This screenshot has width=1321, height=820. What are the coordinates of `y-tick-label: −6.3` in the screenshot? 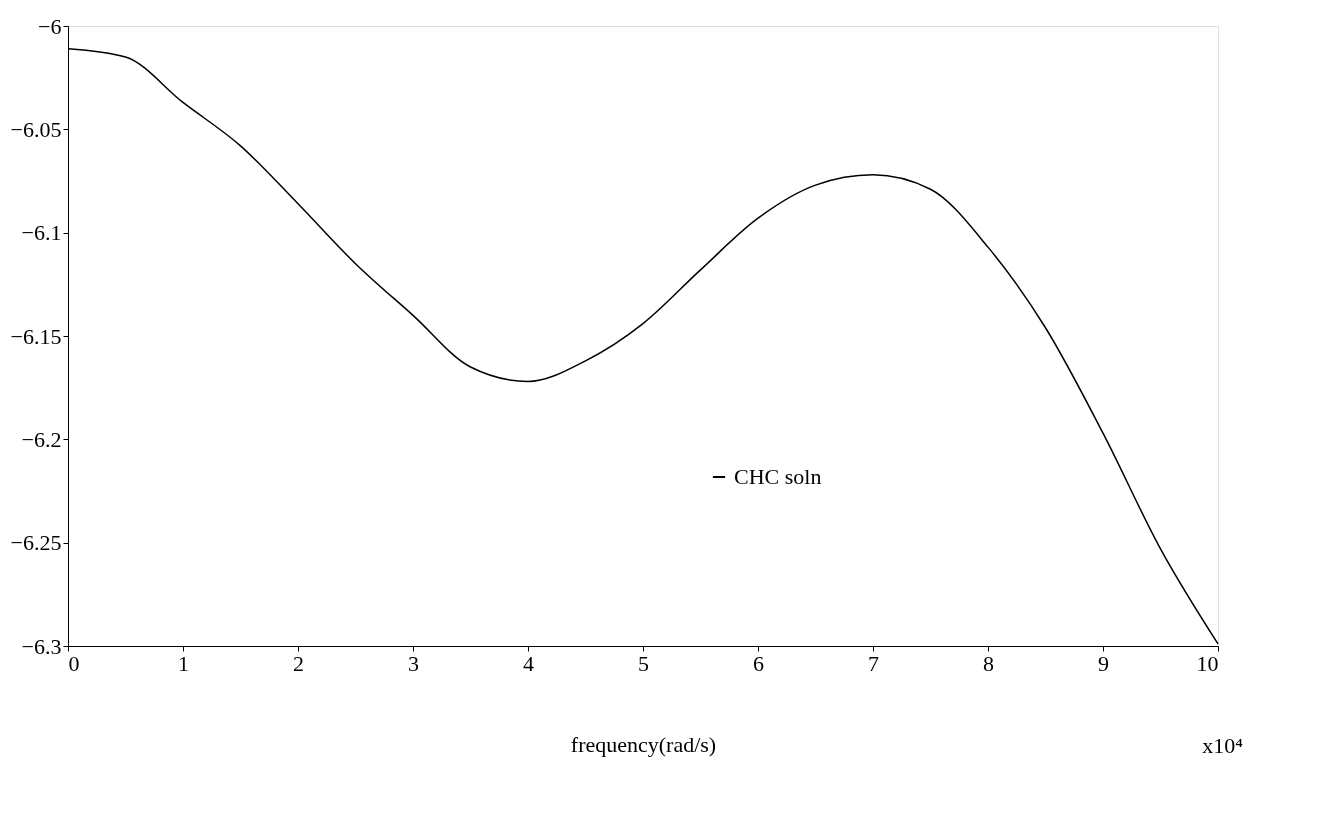 It's located at (41, 646).